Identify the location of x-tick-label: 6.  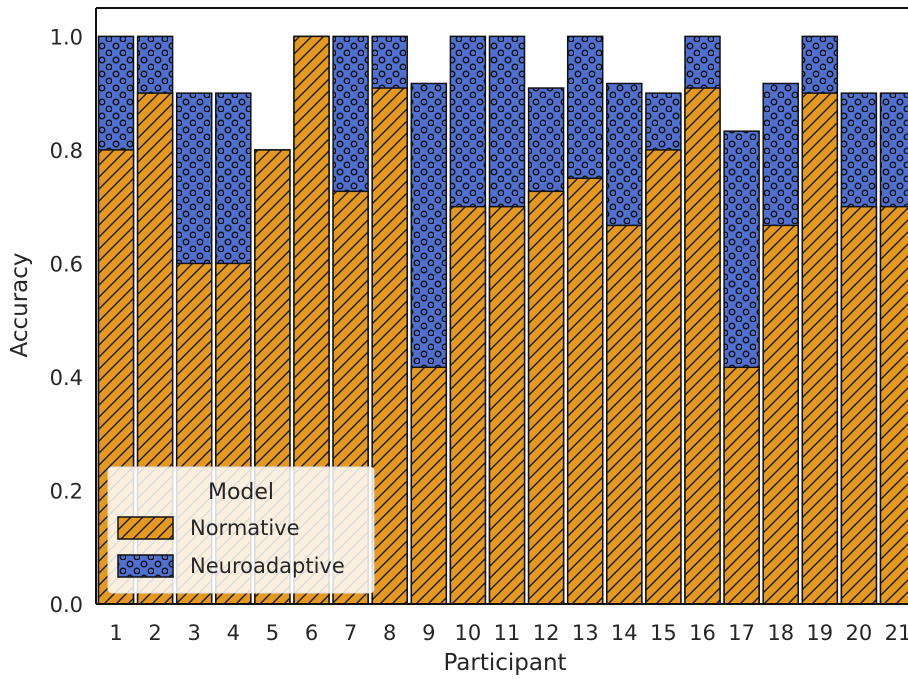
(311, 633).